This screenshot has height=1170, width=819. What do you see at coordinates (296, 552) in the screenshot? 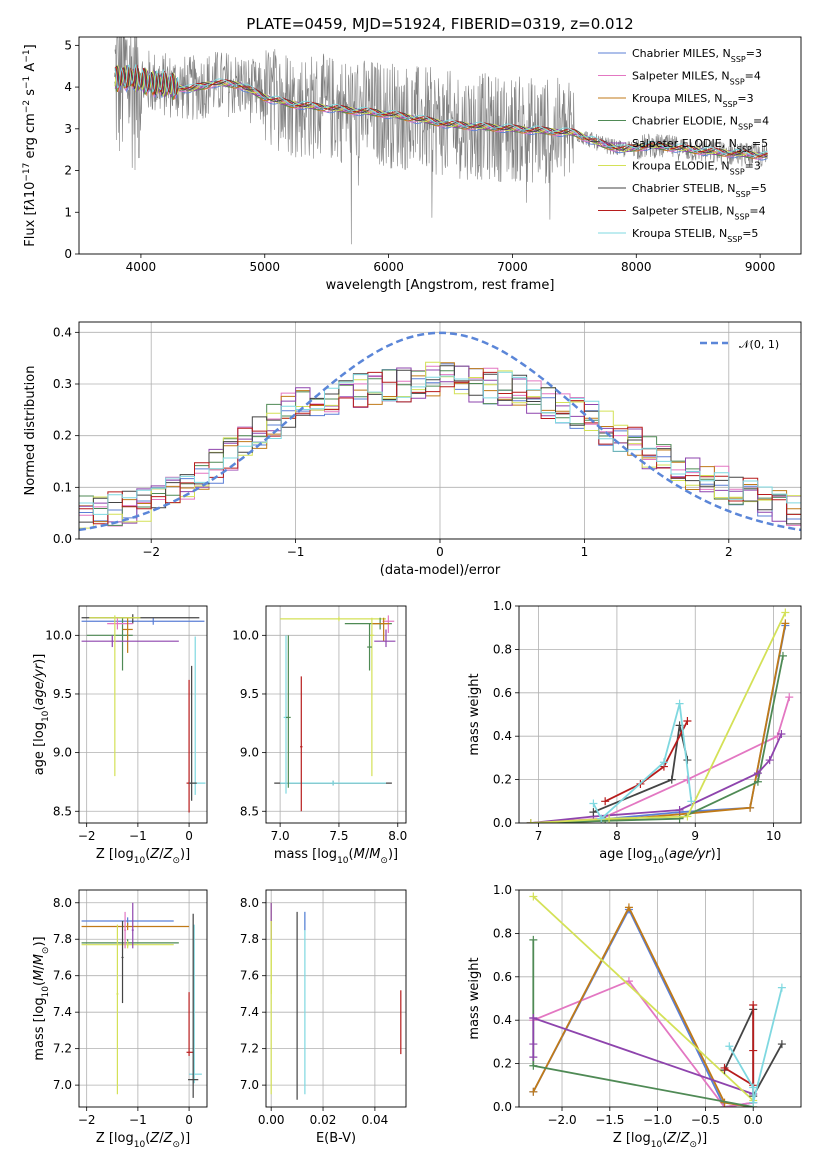
I see `x-tick-label: −1` at bounding box center [296, 552].